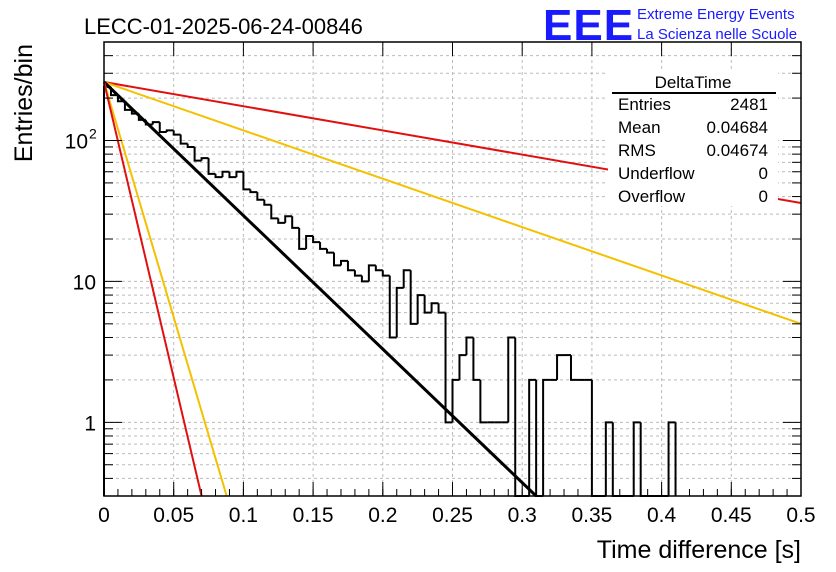  Describe the element at coordinates (173, 515) in the screenshot. I see `x-tick-label: 0.05` at that location.